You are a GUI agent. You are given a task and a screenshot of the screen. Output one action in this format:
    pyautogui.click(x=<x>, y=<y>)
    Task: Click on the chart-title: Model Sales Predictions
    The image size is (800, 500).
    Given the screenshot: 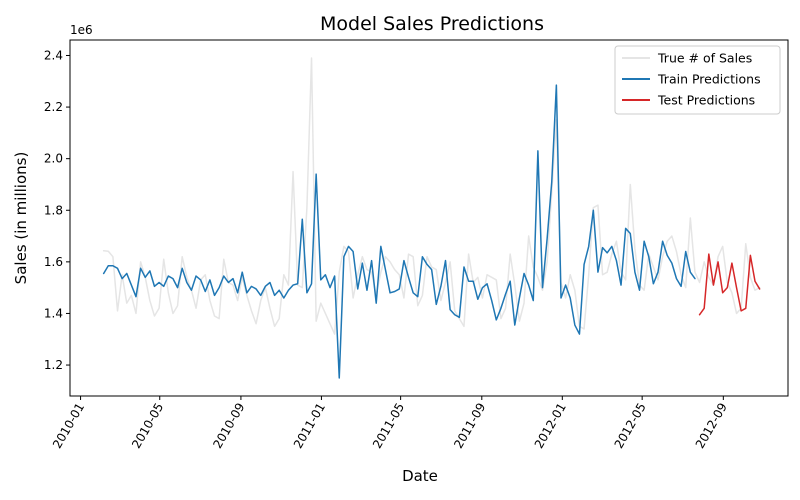 What is the action you would take?
    pyautogui.click(x=432, y=24)
    